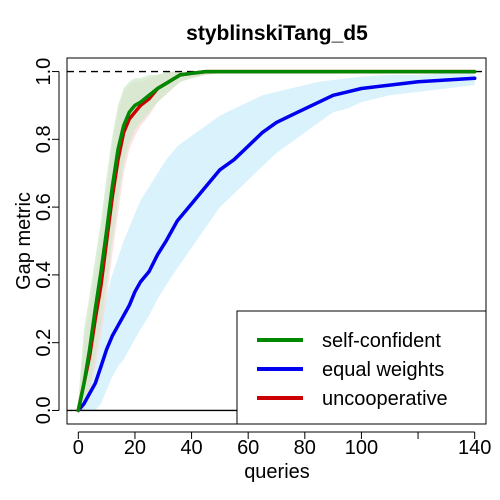 This screenshot has height=500, width=500. What do you see at coordinates (44, 275) in the screenshot?
I see `y-tick-label: 0.4` at bounding box center [44, 275].